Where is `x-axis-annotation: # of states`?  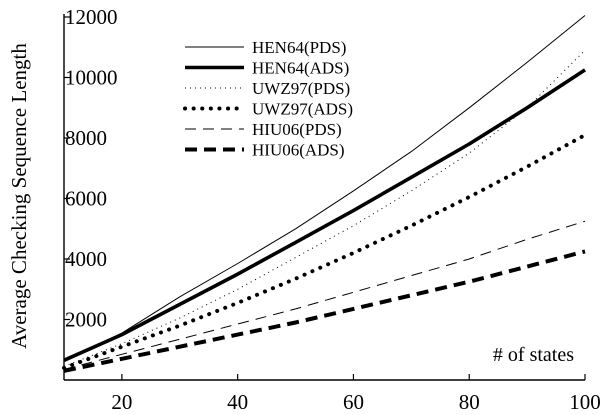
x-axis-annotation: # of states is located at coordinates (533, 355).